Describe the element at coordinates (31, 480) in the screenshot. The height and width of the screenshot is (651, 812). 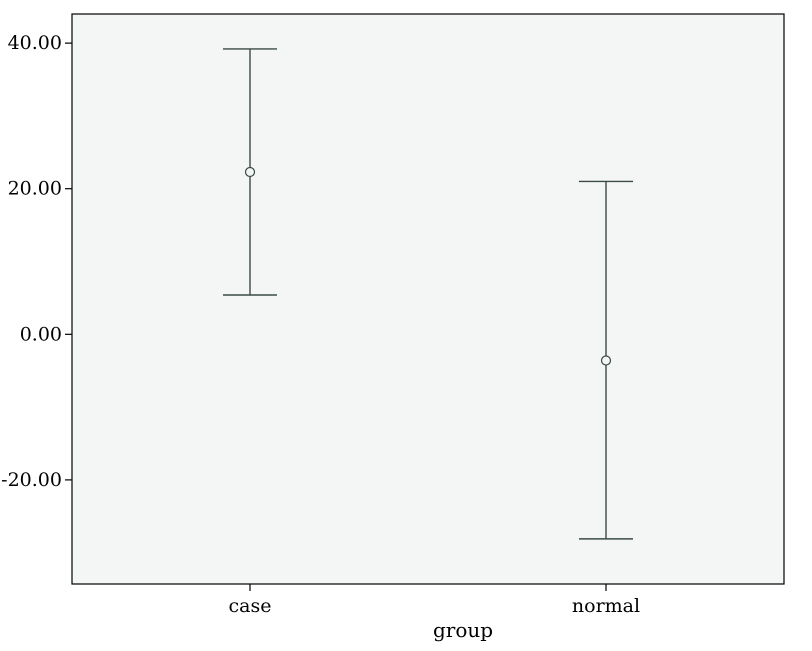
I see `y-tick-label: -20.00` at that location.